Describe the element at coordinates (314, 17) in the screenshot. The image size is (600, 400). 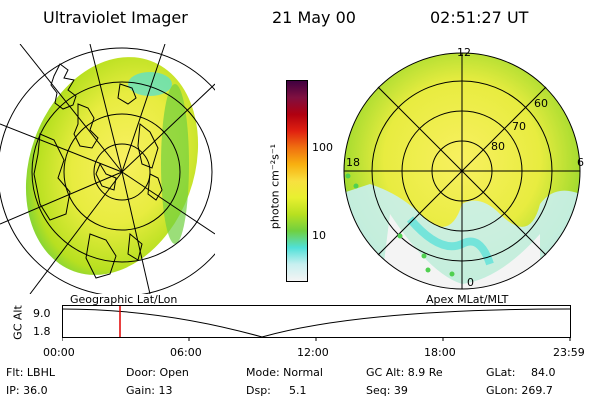
I see `date-label: 21 May 00` at that location.